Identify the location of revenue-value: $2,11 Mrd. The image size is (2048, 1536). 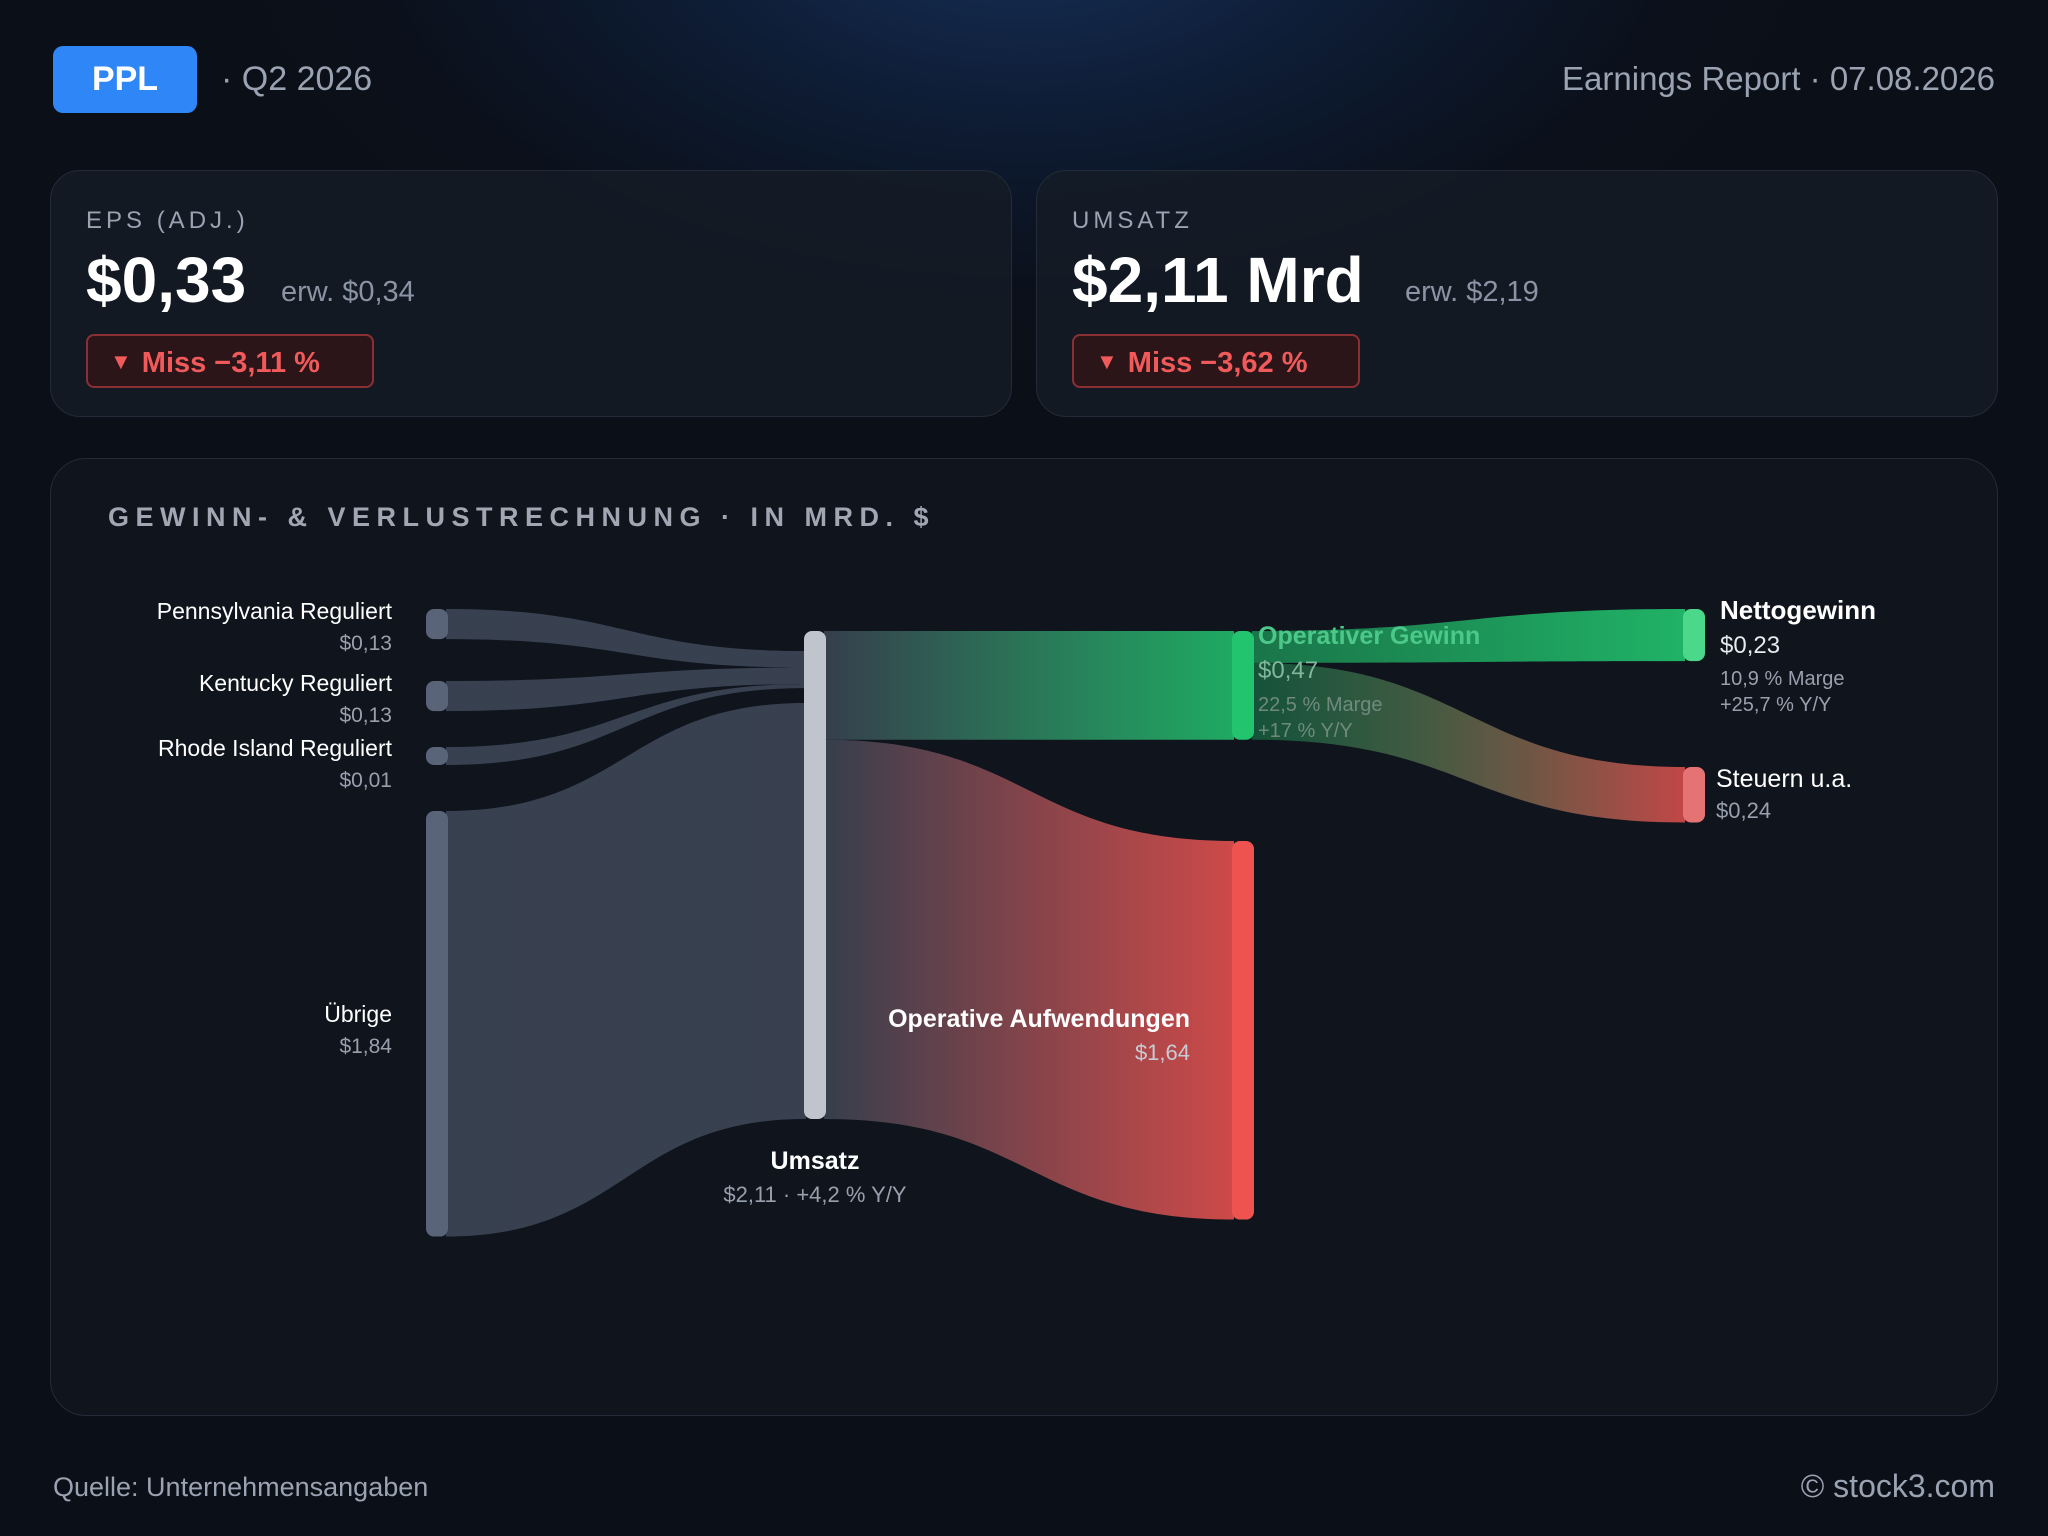
(1218, 280).